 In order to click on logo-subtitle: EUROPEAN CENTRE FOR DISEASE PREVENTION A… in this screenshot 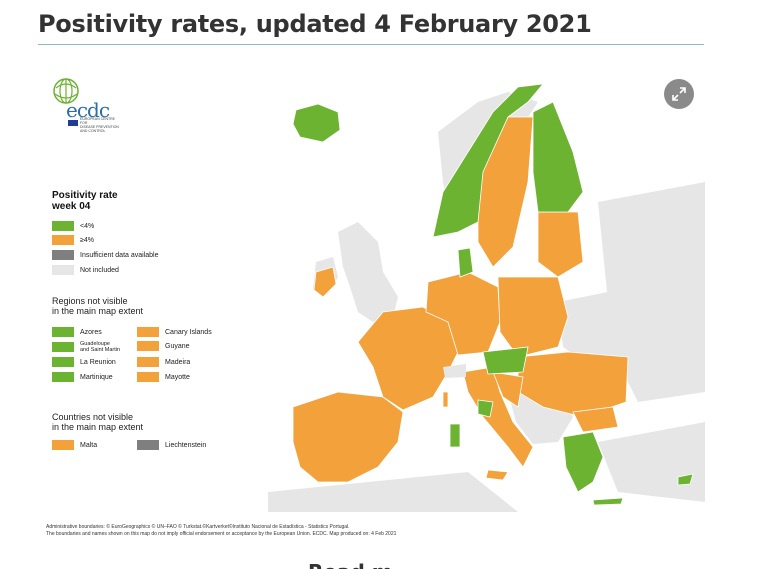, I will do `click(99, 125)`.